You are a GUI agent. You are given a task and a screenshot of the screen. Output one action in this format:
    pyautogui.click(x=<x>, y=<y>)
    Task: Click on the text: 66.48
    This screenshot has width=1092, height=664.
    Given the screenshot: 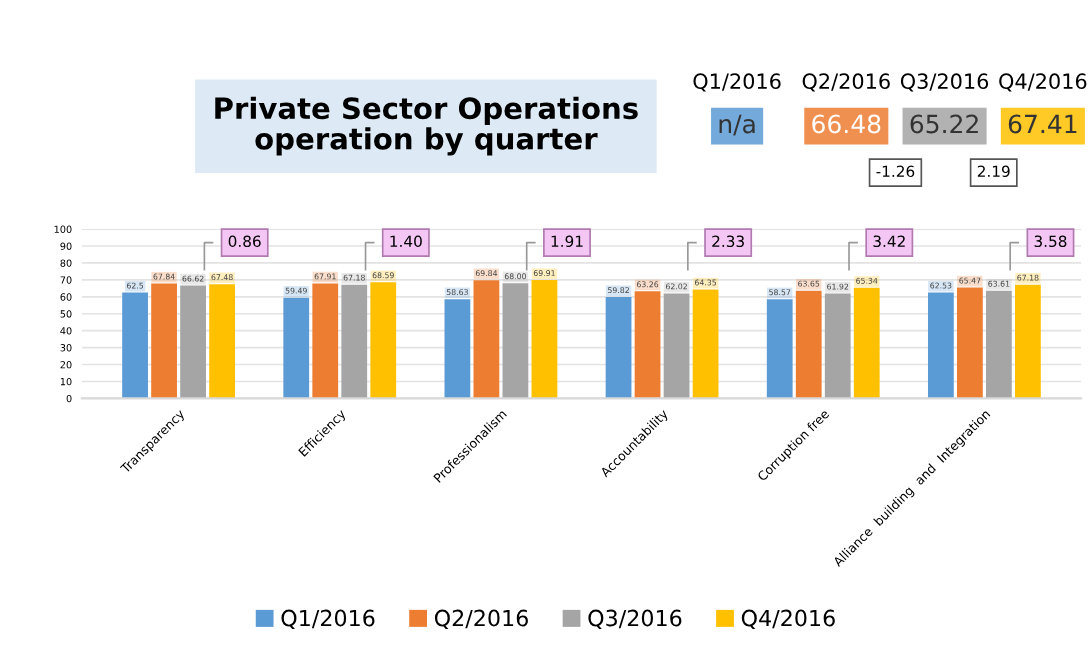 What is the action you would take?
    pyautogui.click(x=846, y=124)
    